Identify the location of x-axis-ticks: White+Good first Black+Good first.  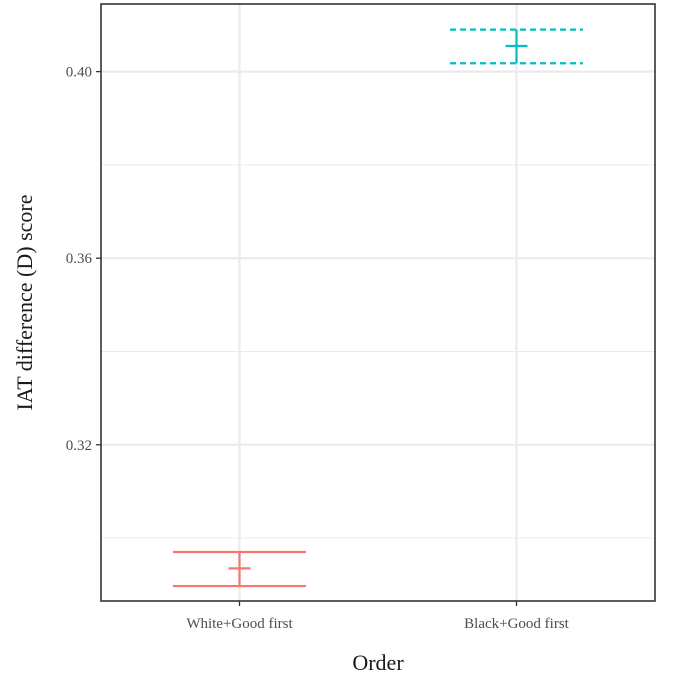
(378, 616).